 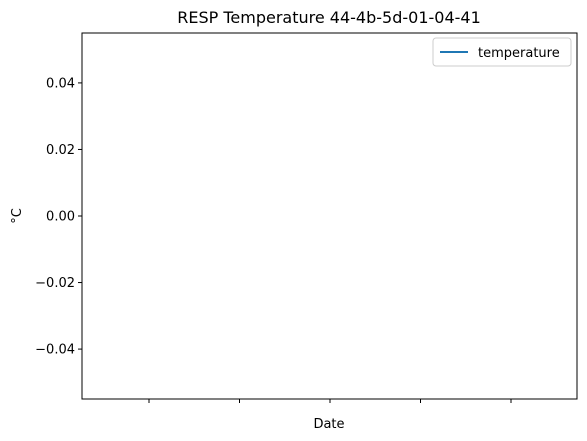 What do you see at coordinates (60, 150) in the screenshot?
I see `y-tick-label: 0.02` at bounding box center [60, 150].